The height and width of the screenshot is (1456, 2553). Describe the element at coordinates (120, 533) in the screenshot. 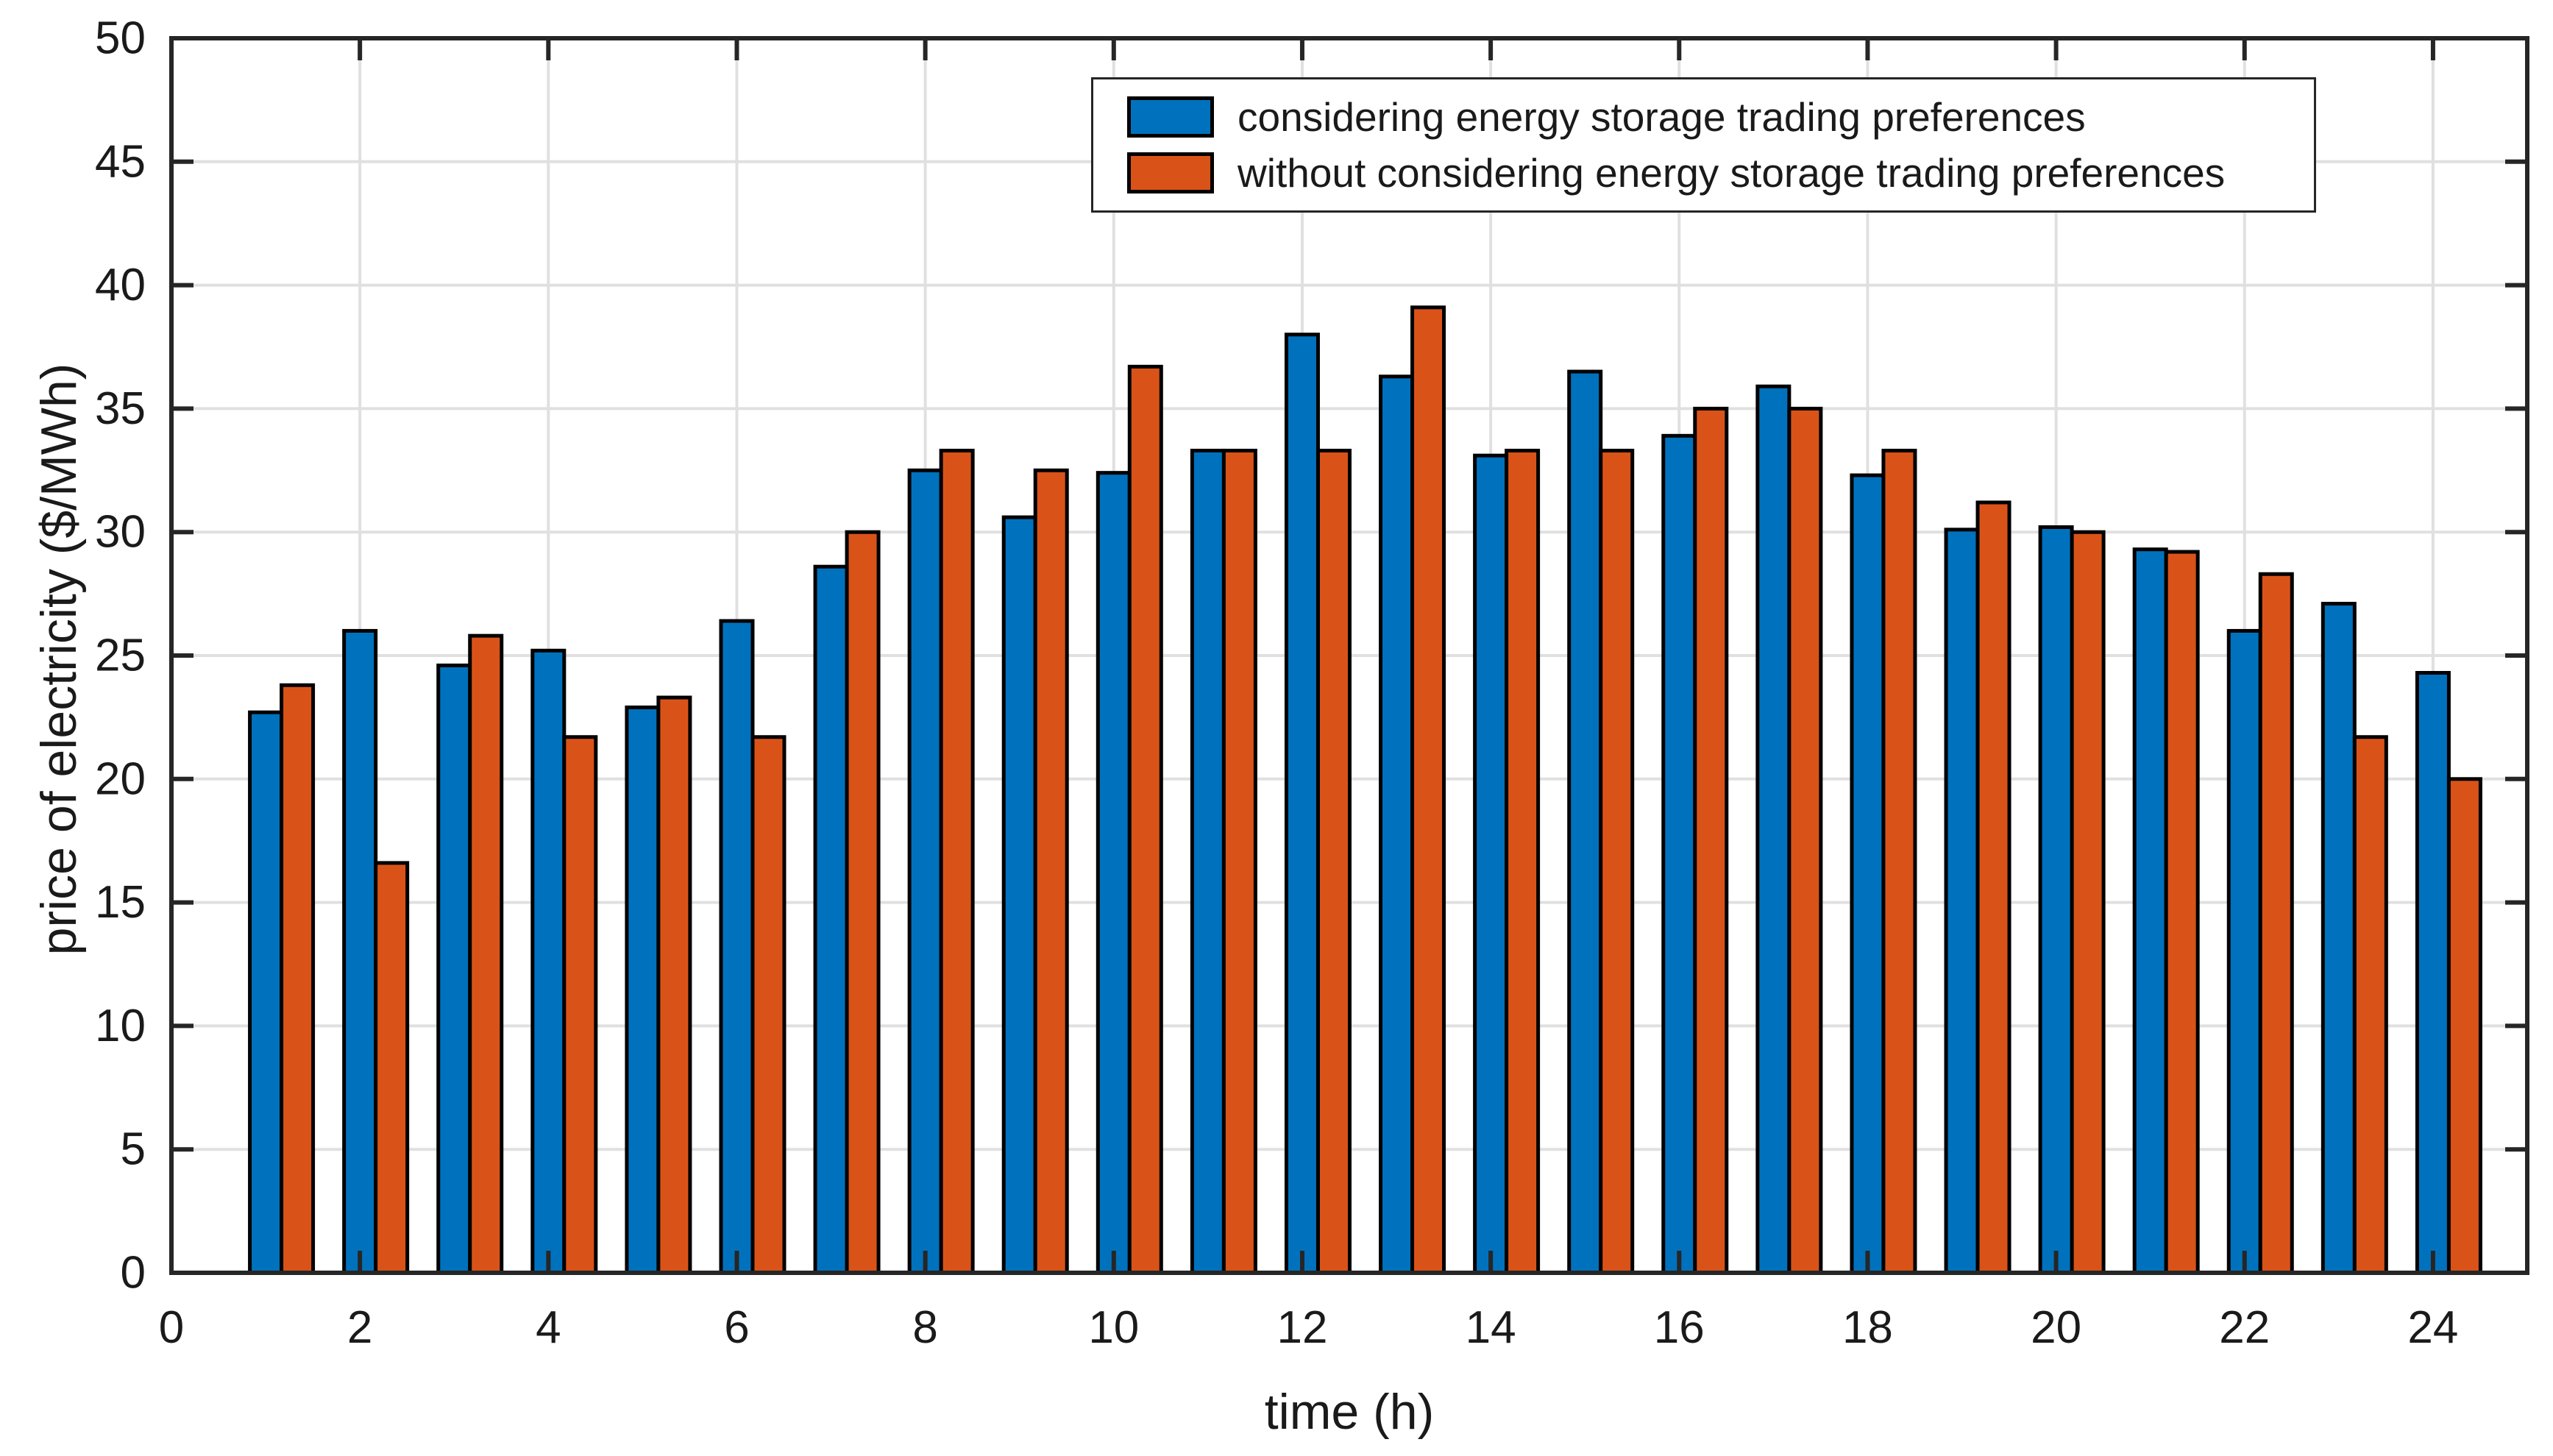

I see `y-tick-label: 30` at that location.